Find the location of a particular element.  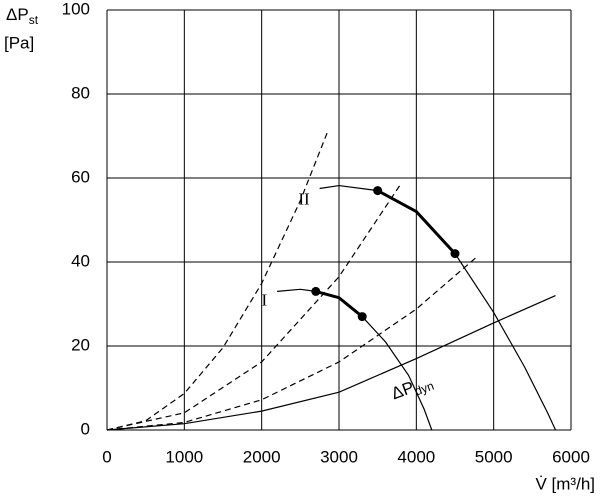

curve-label: ΔPdyn is located at coordinates (412, 389).